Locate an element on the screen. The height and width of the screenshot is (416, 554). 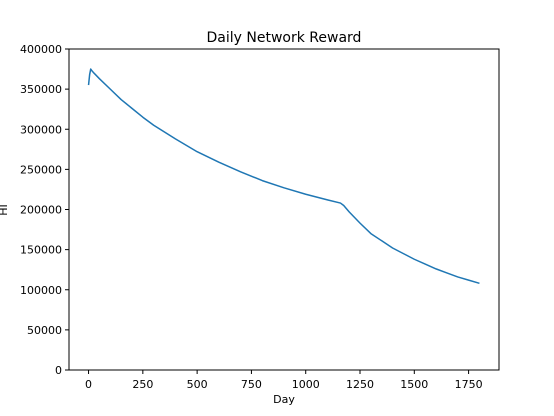
x-tick-label: 1500 is located at coordinates (414, 384).